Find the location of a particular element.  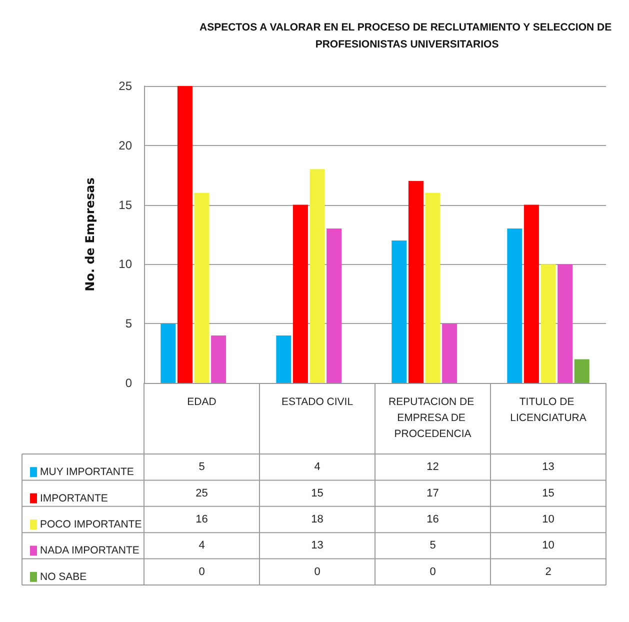

data-label: 18 is located at coordinates (317, 520).